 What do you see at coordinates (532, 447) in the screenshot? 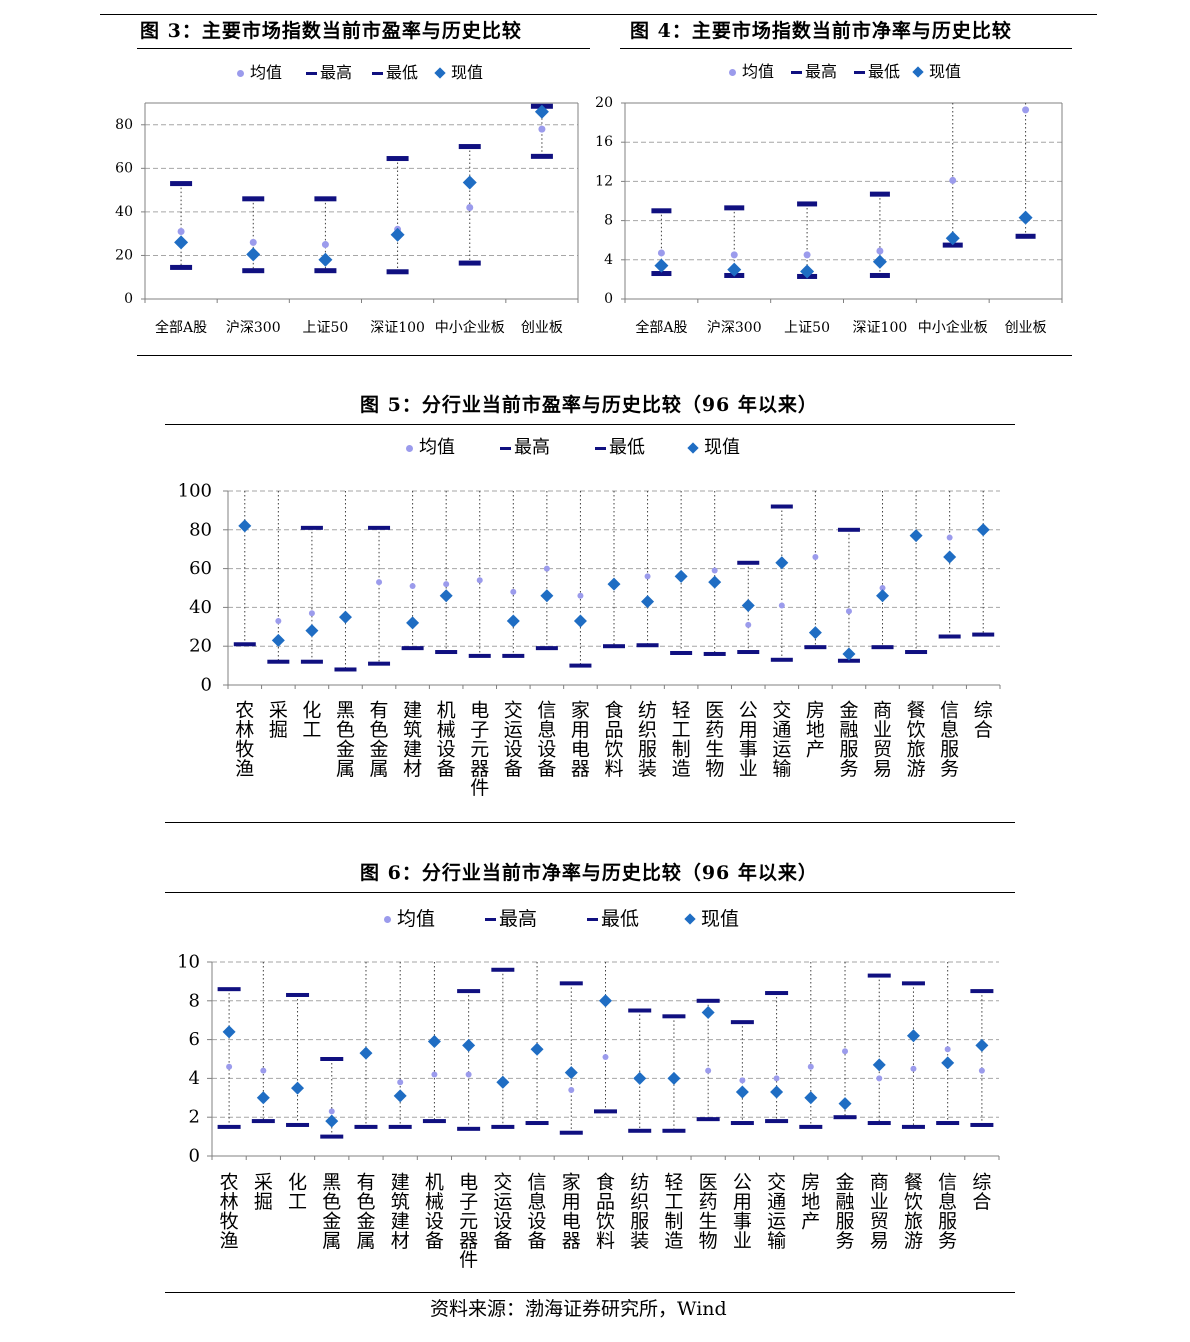
I see `legend-label: 最高` at bounding box center [532, 447].